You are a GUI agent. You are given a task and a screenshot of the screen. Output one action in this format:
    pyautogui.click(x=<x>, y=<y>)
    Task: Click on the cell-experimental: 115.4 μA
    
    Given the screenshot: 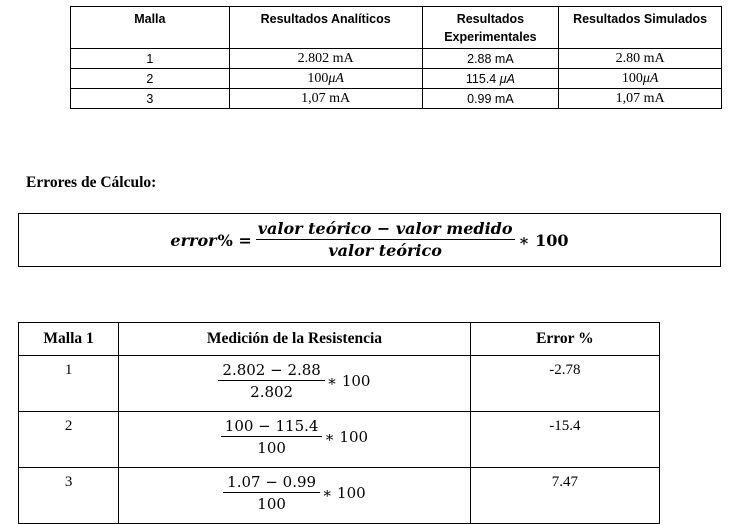 What is the action you would take?
    pyautogui.click(x=490, y=78)
    